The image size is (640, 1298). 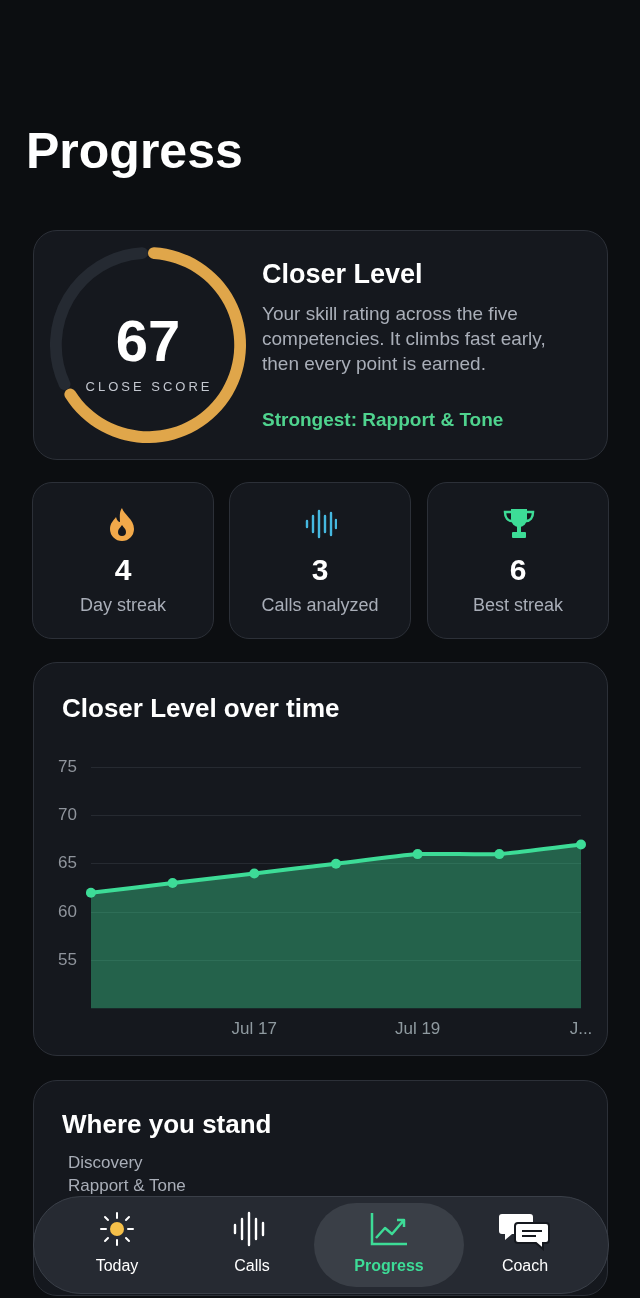 What do you see at coordinates (67, 766) in the screenshot?
I see `y-tick-label: 75` at bounding box center [67, 766].